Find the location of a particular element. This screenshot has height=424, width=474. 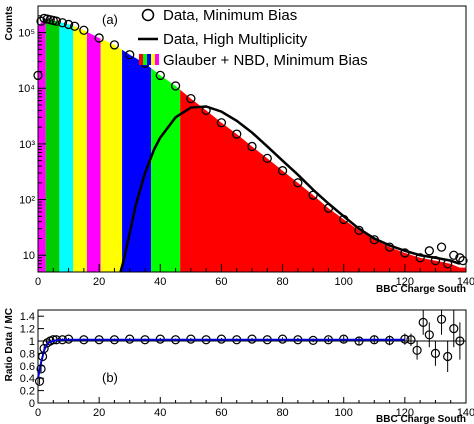

y-tick-label: 10 is located at coordinates (29, 256).